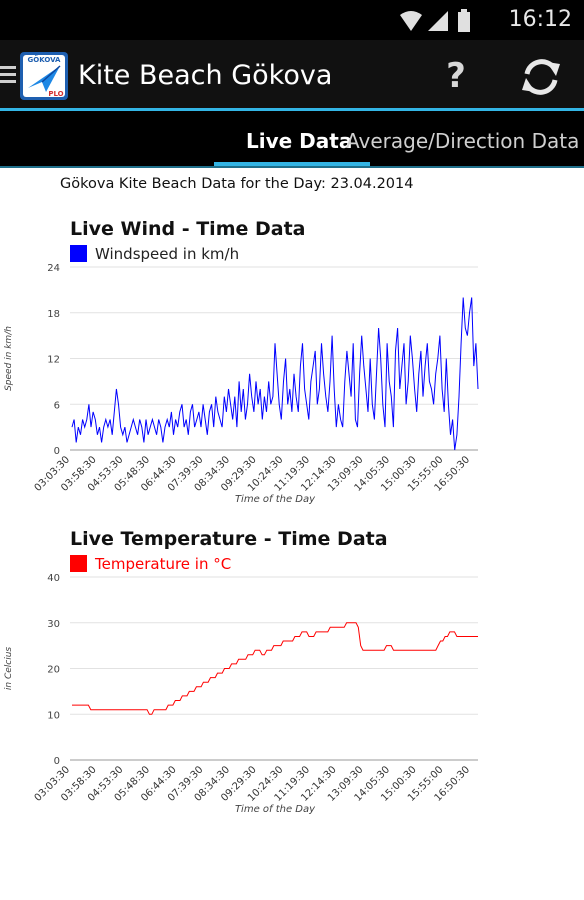 This screenshot has width=584, height=900. I want to click on tab-average-direction-data: Average/Direction Data, so click(463, 141).